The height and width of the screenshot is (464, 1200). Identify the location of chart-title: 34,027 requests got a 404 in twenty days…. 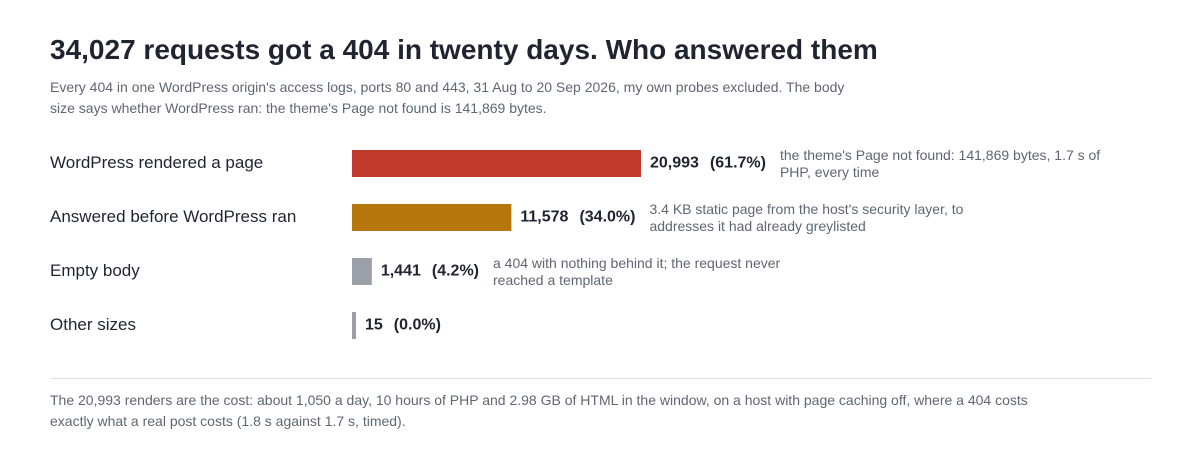
(464, 49).